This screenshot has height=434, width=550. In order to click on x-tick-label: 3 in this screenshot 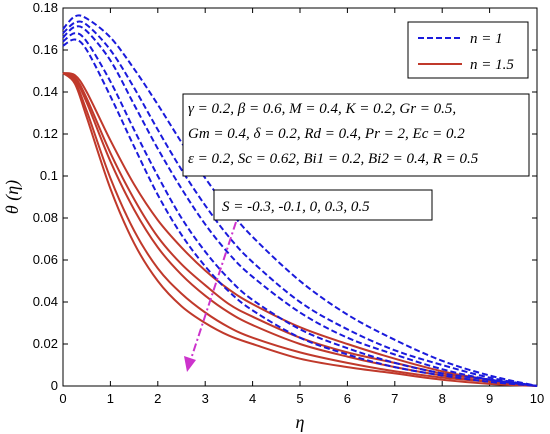, I will do `click(205, 398)`.